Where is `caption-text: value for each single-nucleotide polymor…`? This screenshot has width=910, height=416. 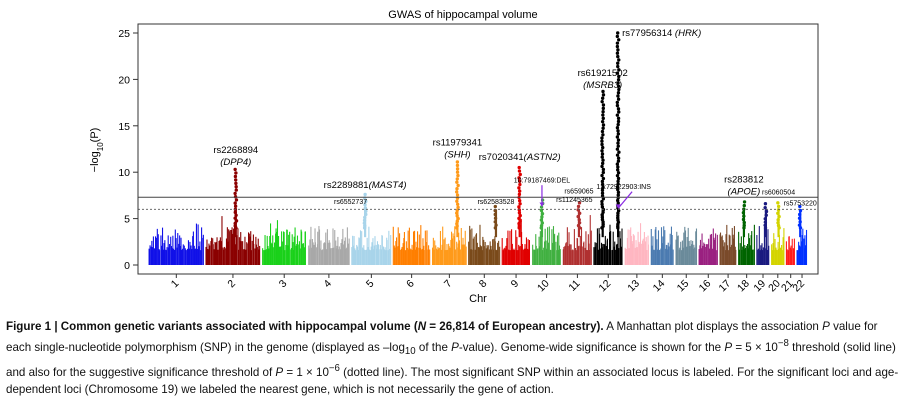
caption-text: value for each single-nucleotide polymor… is located at coordinates (442, 337).